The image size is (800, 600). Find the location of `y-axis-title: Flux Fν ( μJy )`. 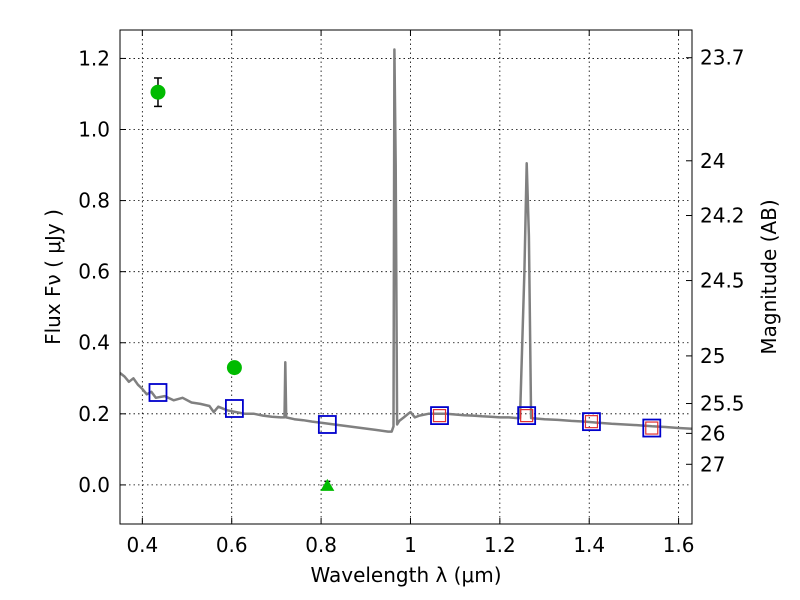

y-axis-title: Flux Fν ( μJy ) is located at coordinates (53, 277).